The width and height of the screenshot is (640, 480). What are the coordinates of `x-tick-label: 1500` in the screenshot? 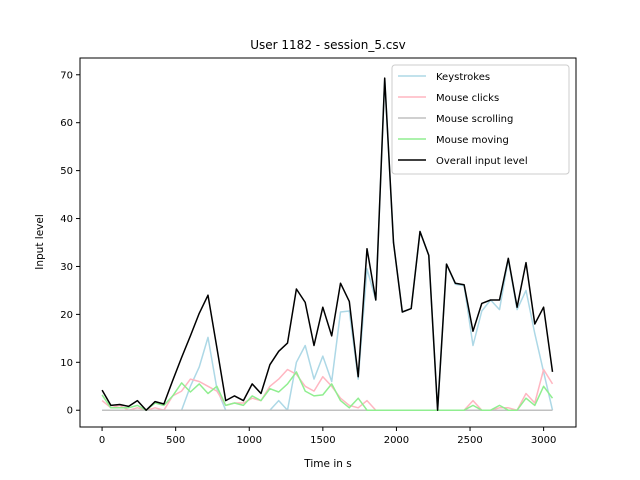 It's located at (322, 440).